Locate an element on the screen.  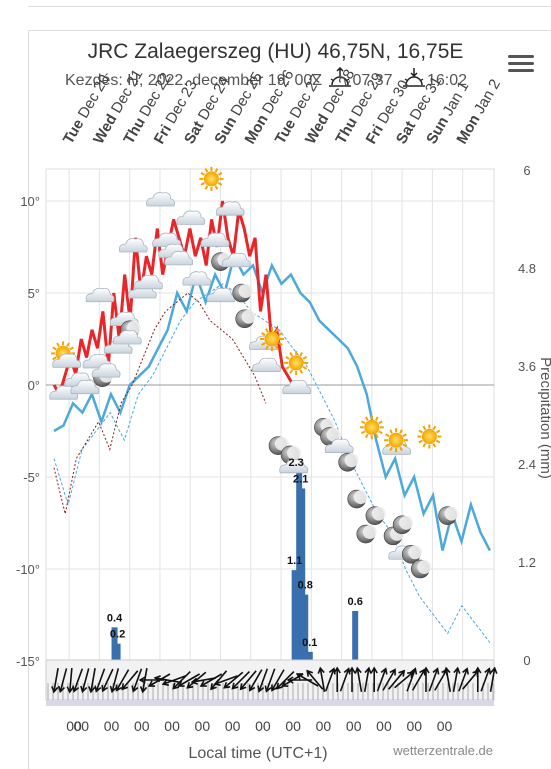
temp-tick-label: -15° is located at coordinates (28, 661).